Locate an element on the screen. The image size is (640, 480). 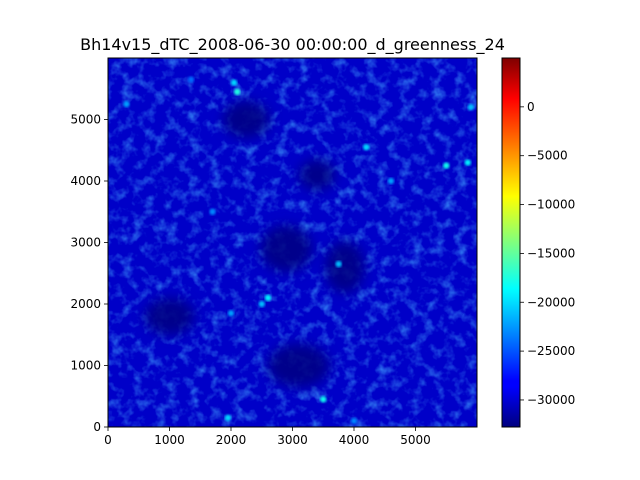
y-tick-label: 3000 is located at coordinates (85, 243).